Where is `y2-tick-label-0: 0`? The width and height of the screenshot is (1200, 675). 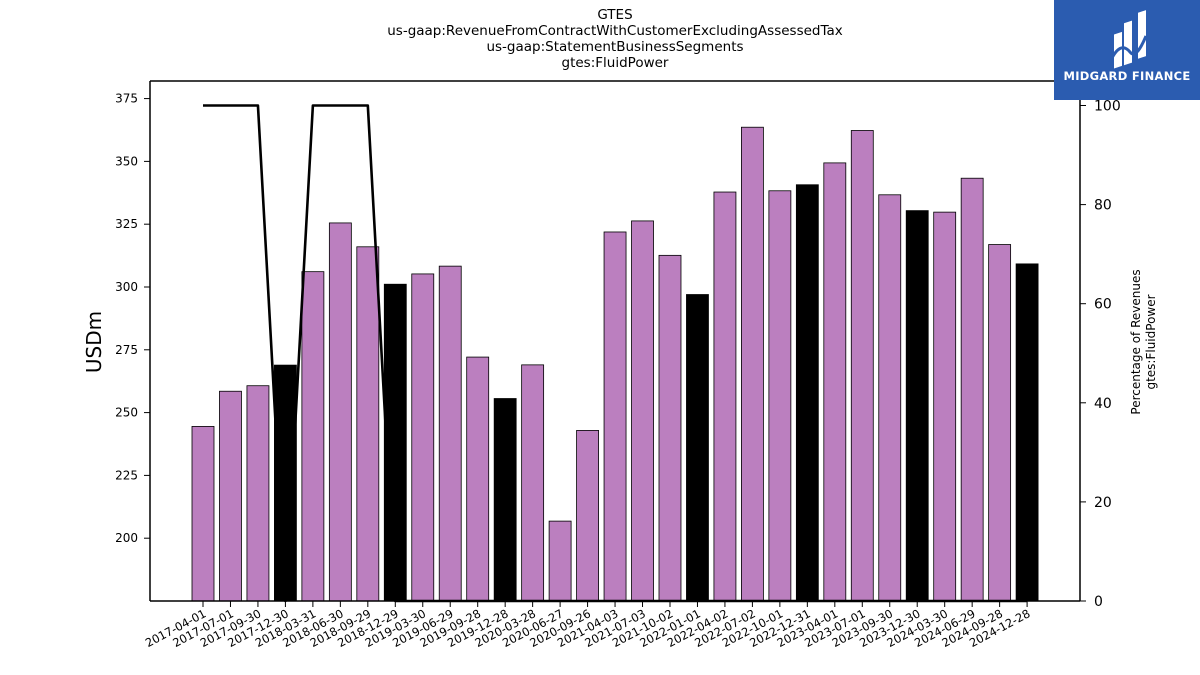
y2-tick-label-0: 0 is located at coordinates (1098, 602).